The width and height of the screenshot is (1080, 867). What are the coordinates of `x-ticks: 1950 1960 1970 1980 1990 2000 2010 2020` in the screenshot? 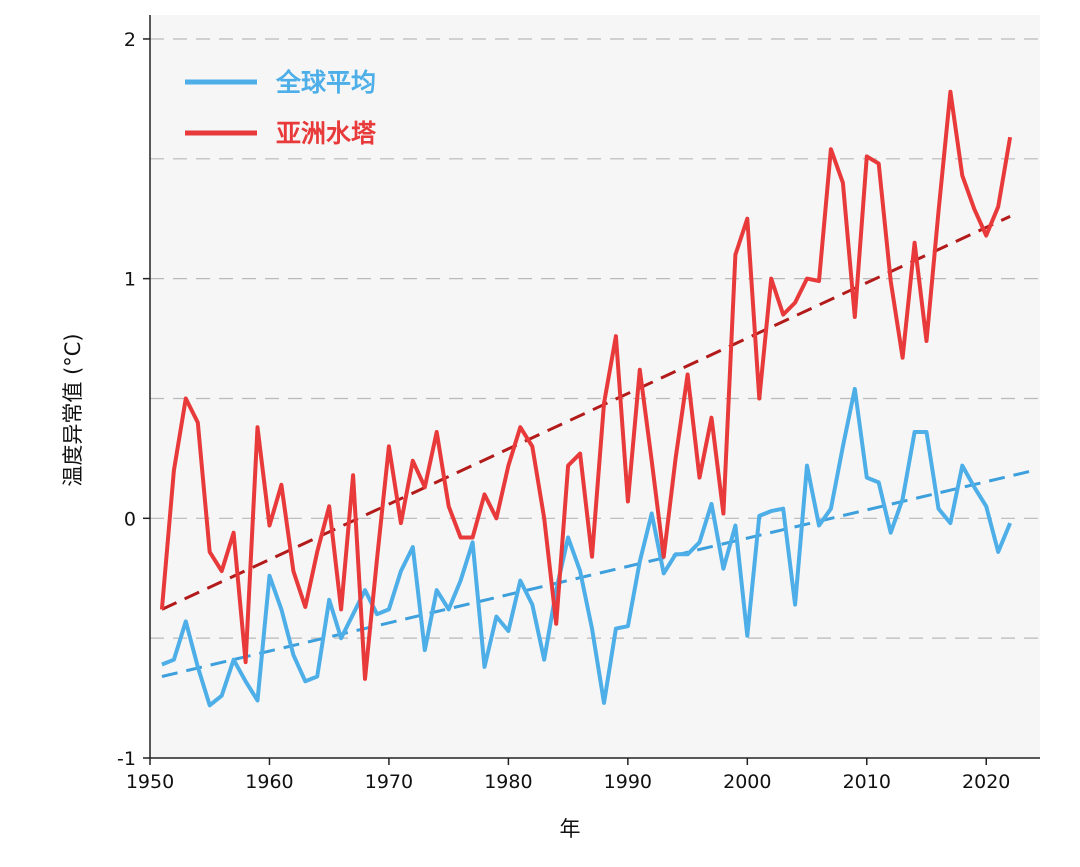 It's located at (568, 775).